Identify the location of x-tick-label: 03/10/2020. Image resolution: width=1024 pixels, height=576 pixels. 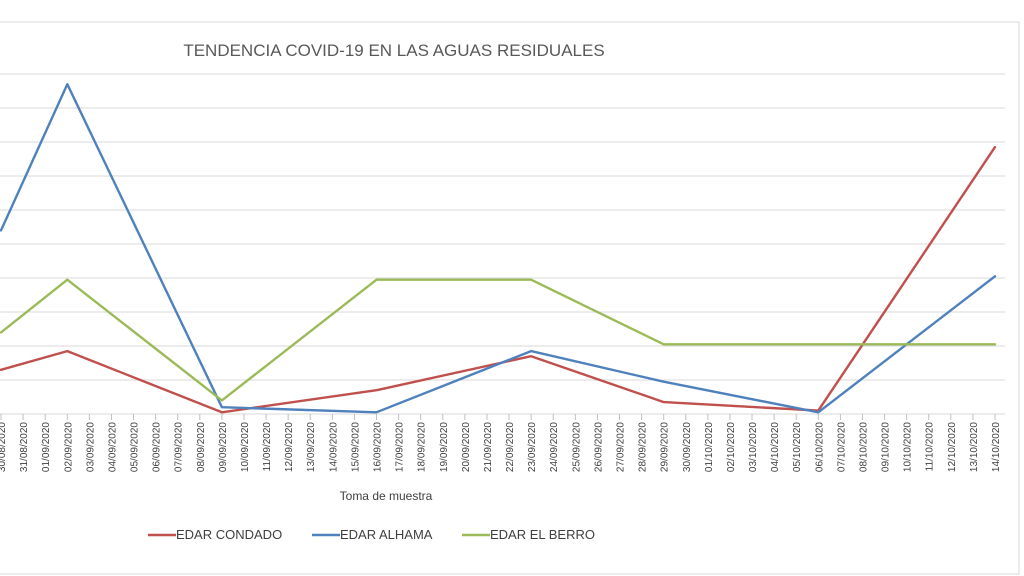
(753, 447).